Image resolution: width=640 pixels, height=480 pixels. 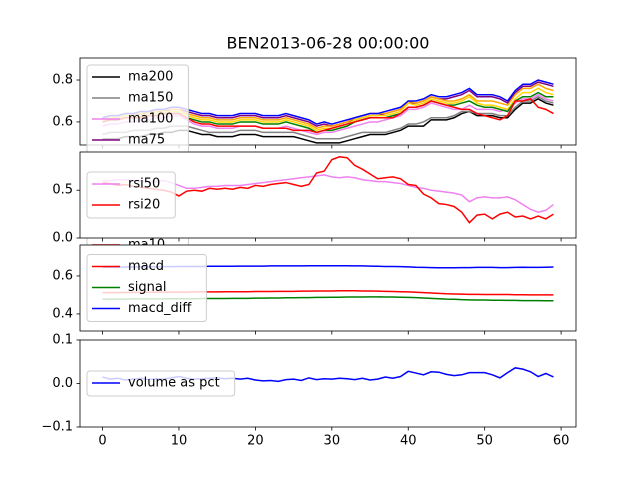 What do you see at coordinates (332, 441) in the screenshot?
I see `x-tick-label: 30` at bounding box center [332, 441].